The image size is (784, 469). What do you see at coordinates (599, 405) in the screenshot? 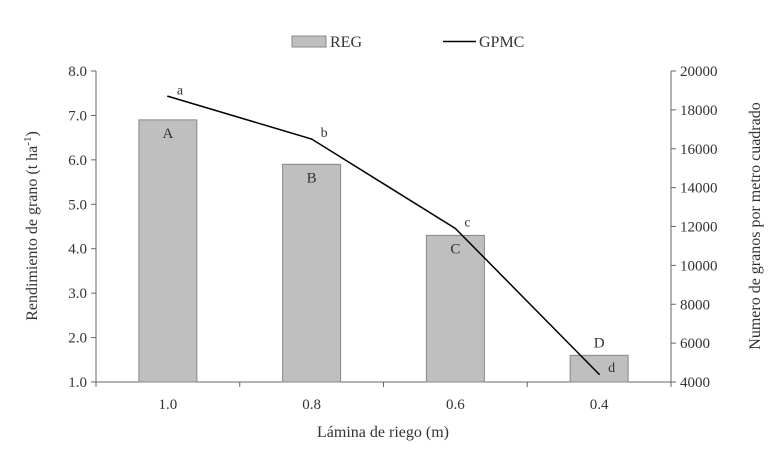
I see `x-tick-label: 0.4` at bounding box center [599, 405].